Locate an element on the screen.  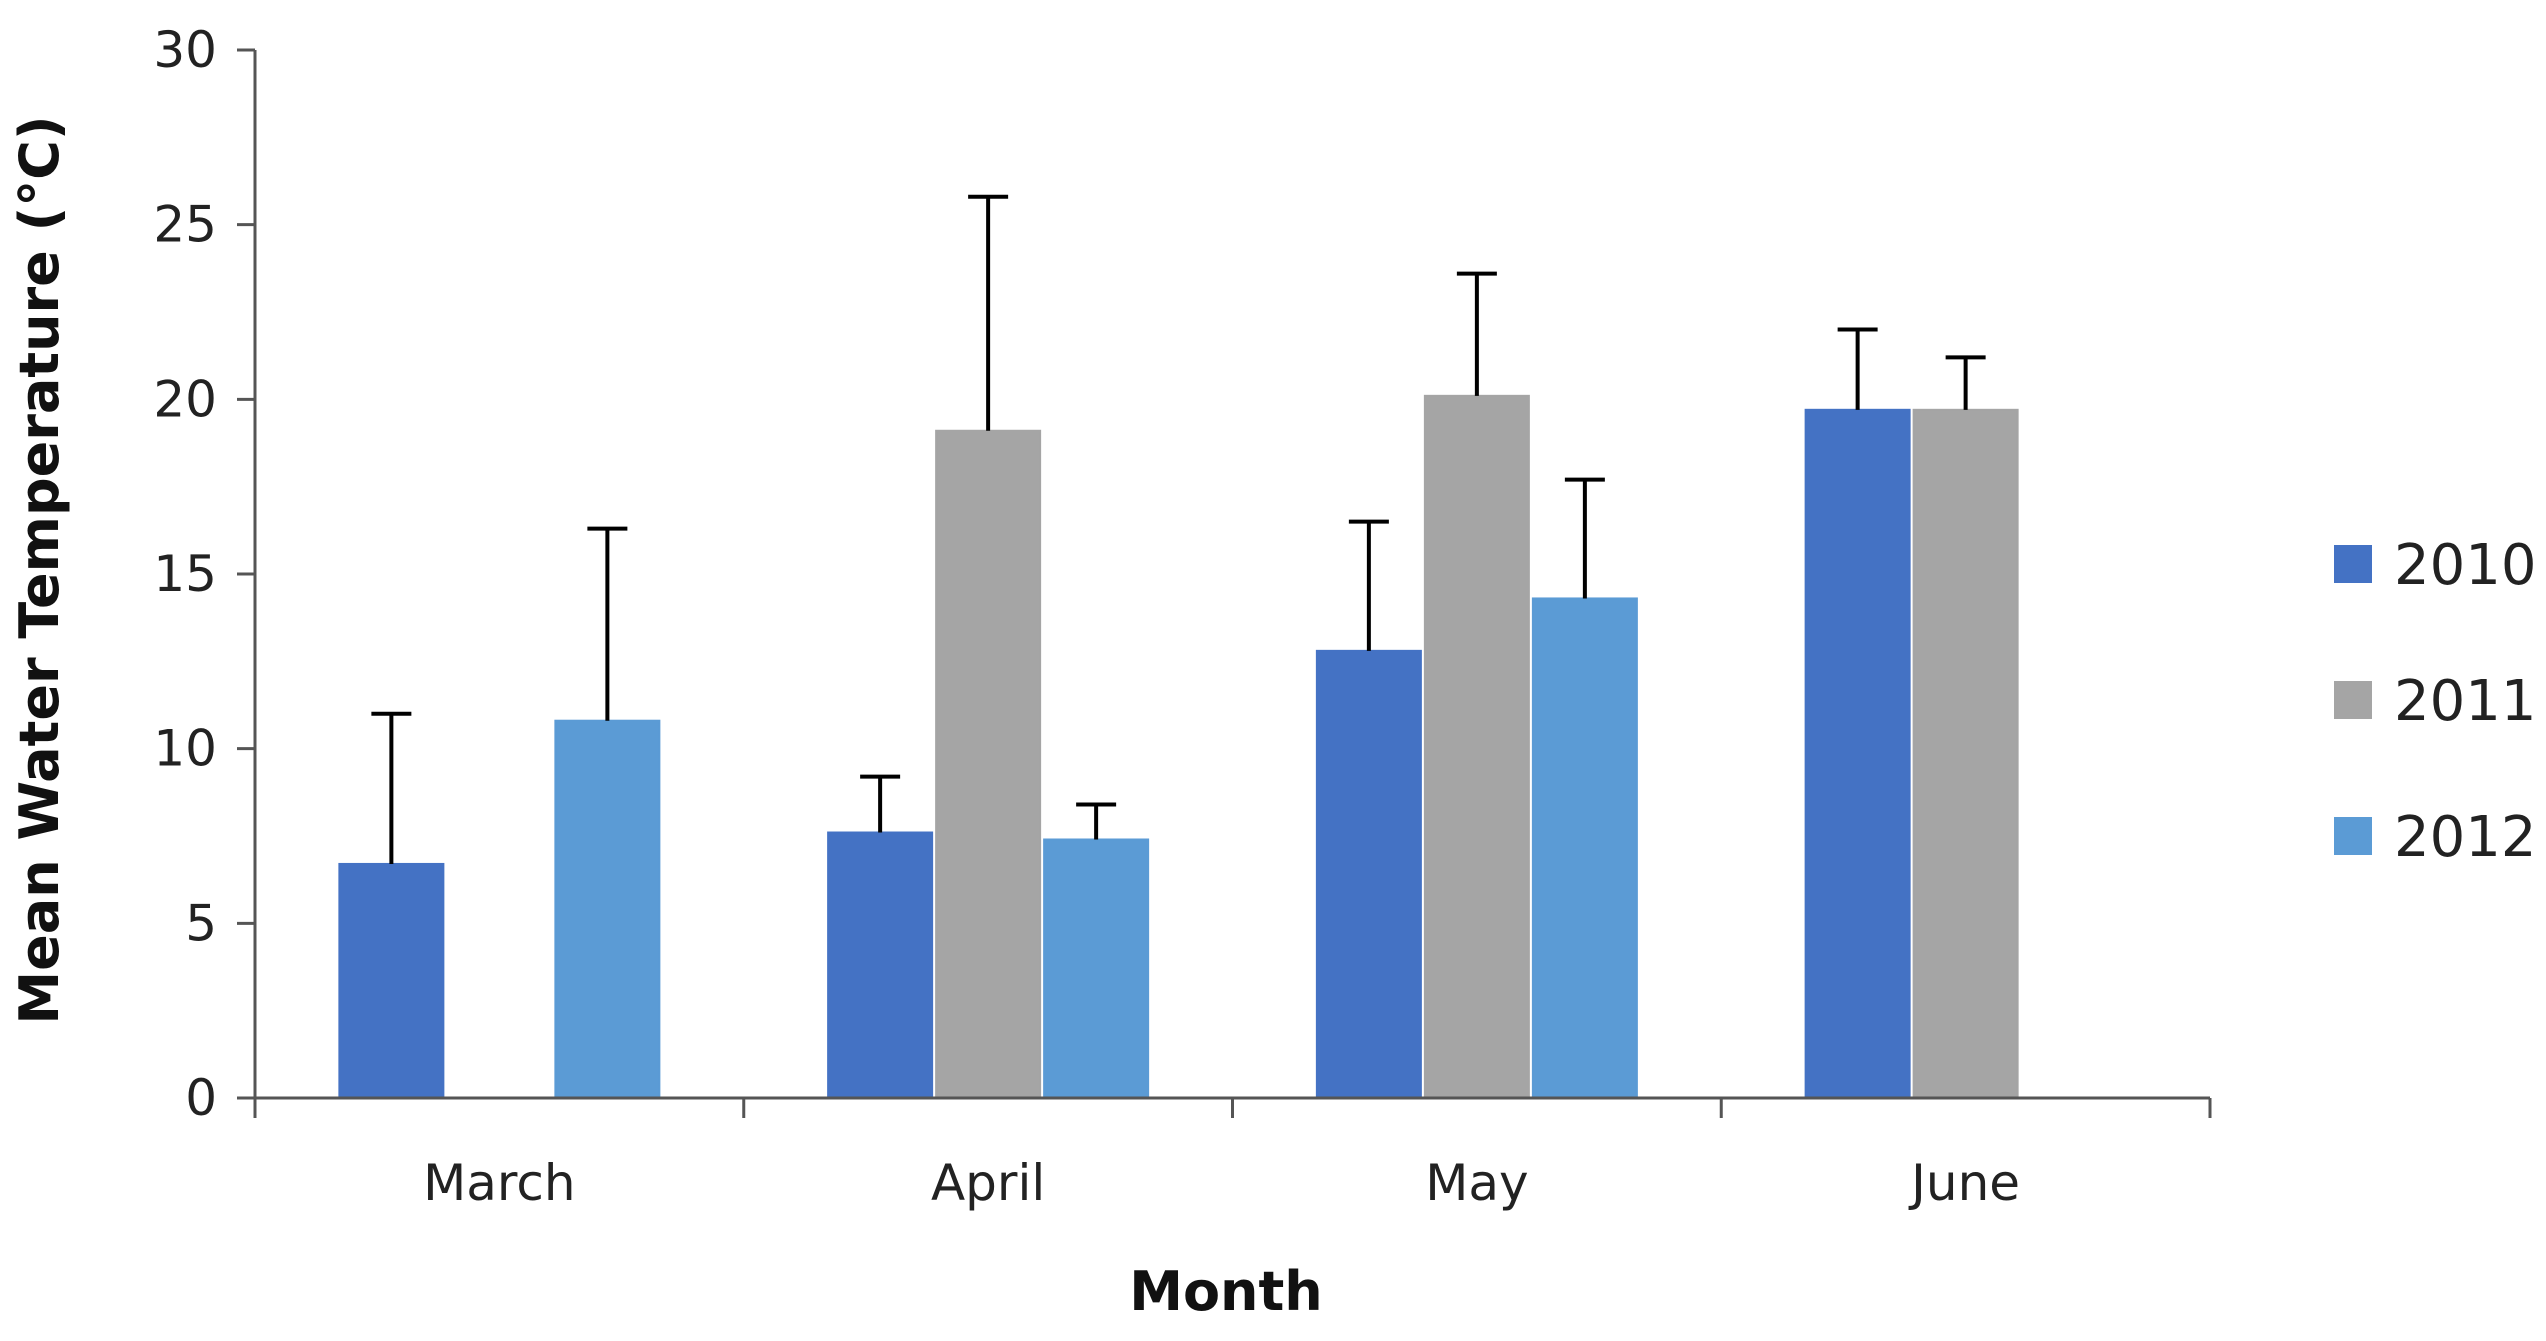
bar-2011-may is located at coordinates (1476, 746).